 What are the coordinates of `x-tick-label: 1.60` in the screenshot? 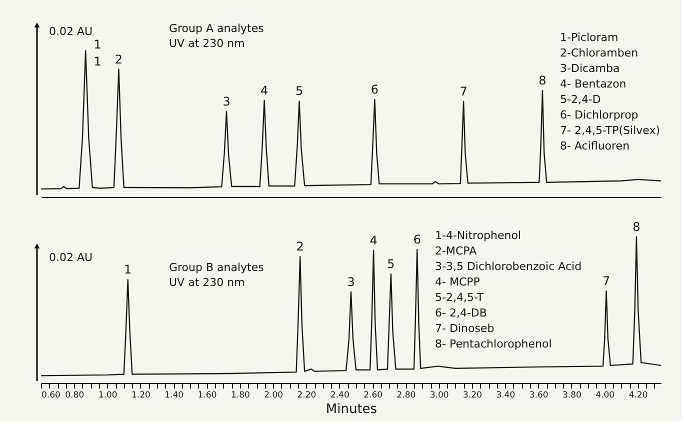 It's located at (207, 395).